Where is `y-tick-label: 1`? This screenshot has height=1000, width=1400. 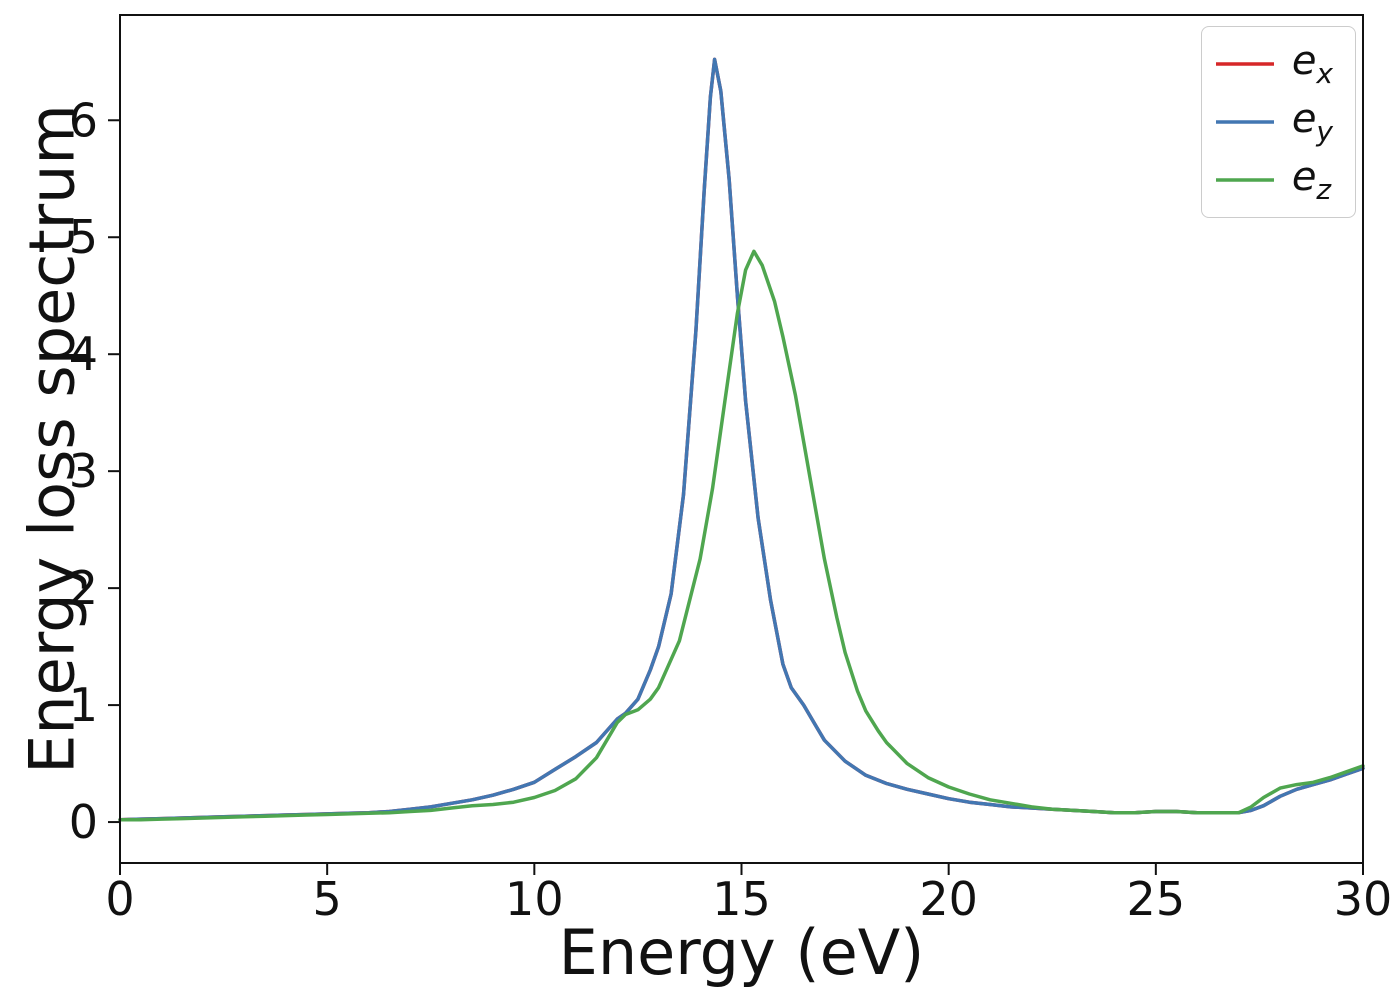 y-tick-label: 1 is located at coordinates (83, 705).